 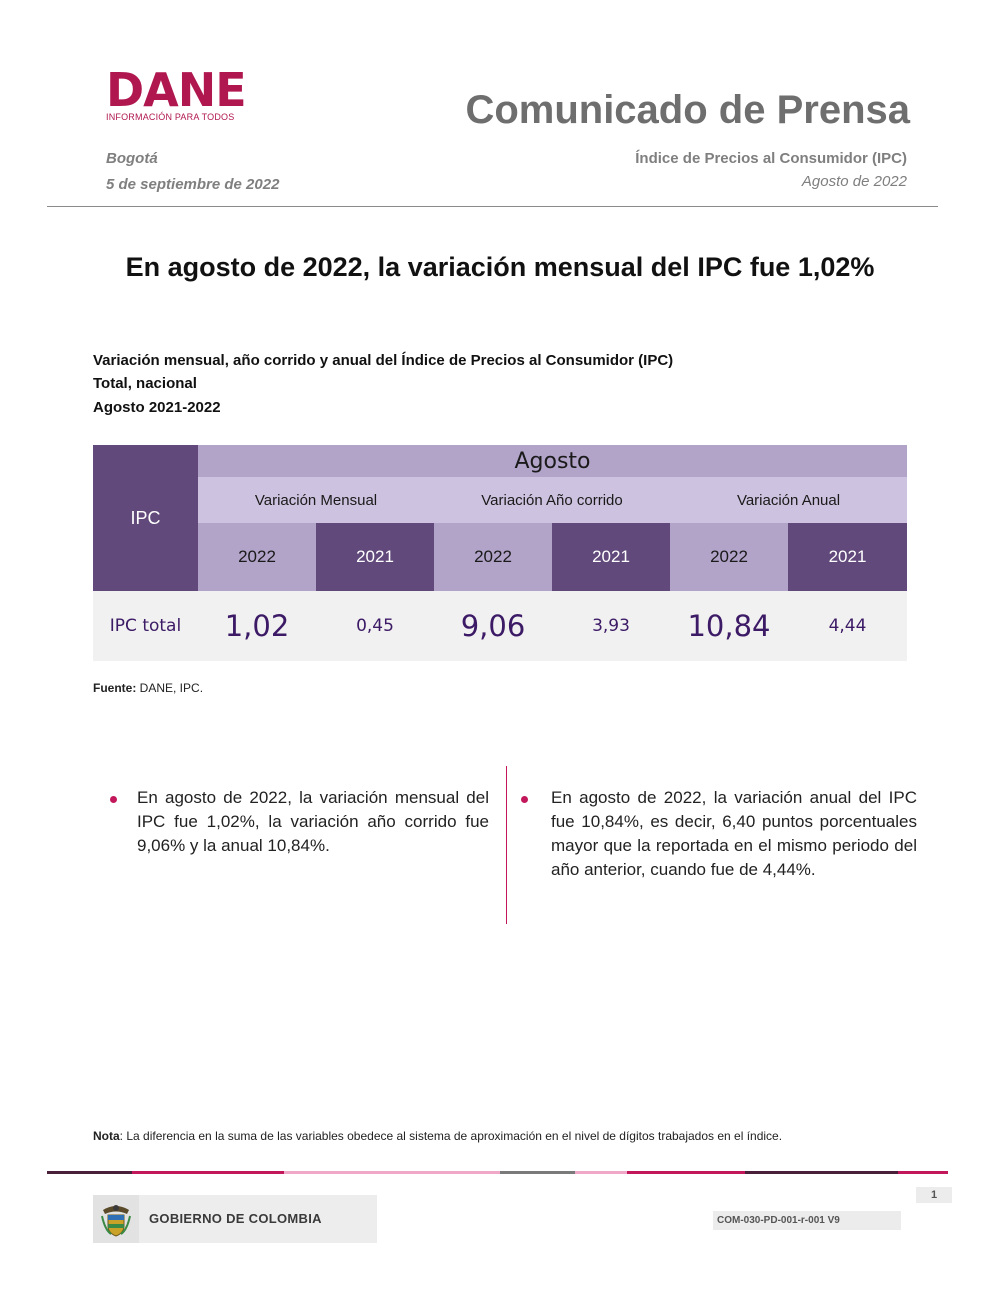 What do you see at coordinates (552, 461) in the screenshot?
I see `month-header: Agosto` at bounding box center [552, 461].